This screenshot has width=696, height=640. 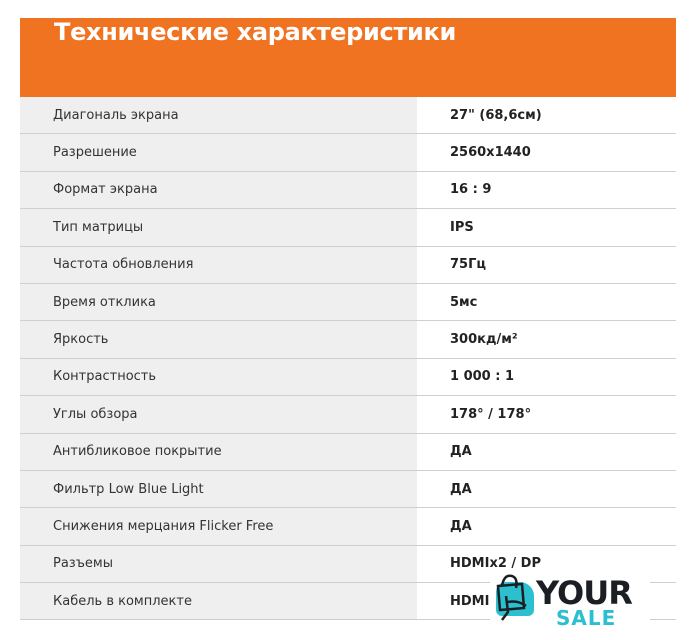 I want to click on spec-row: Формат экрана 16 : 9, so click(x=348, y=190).